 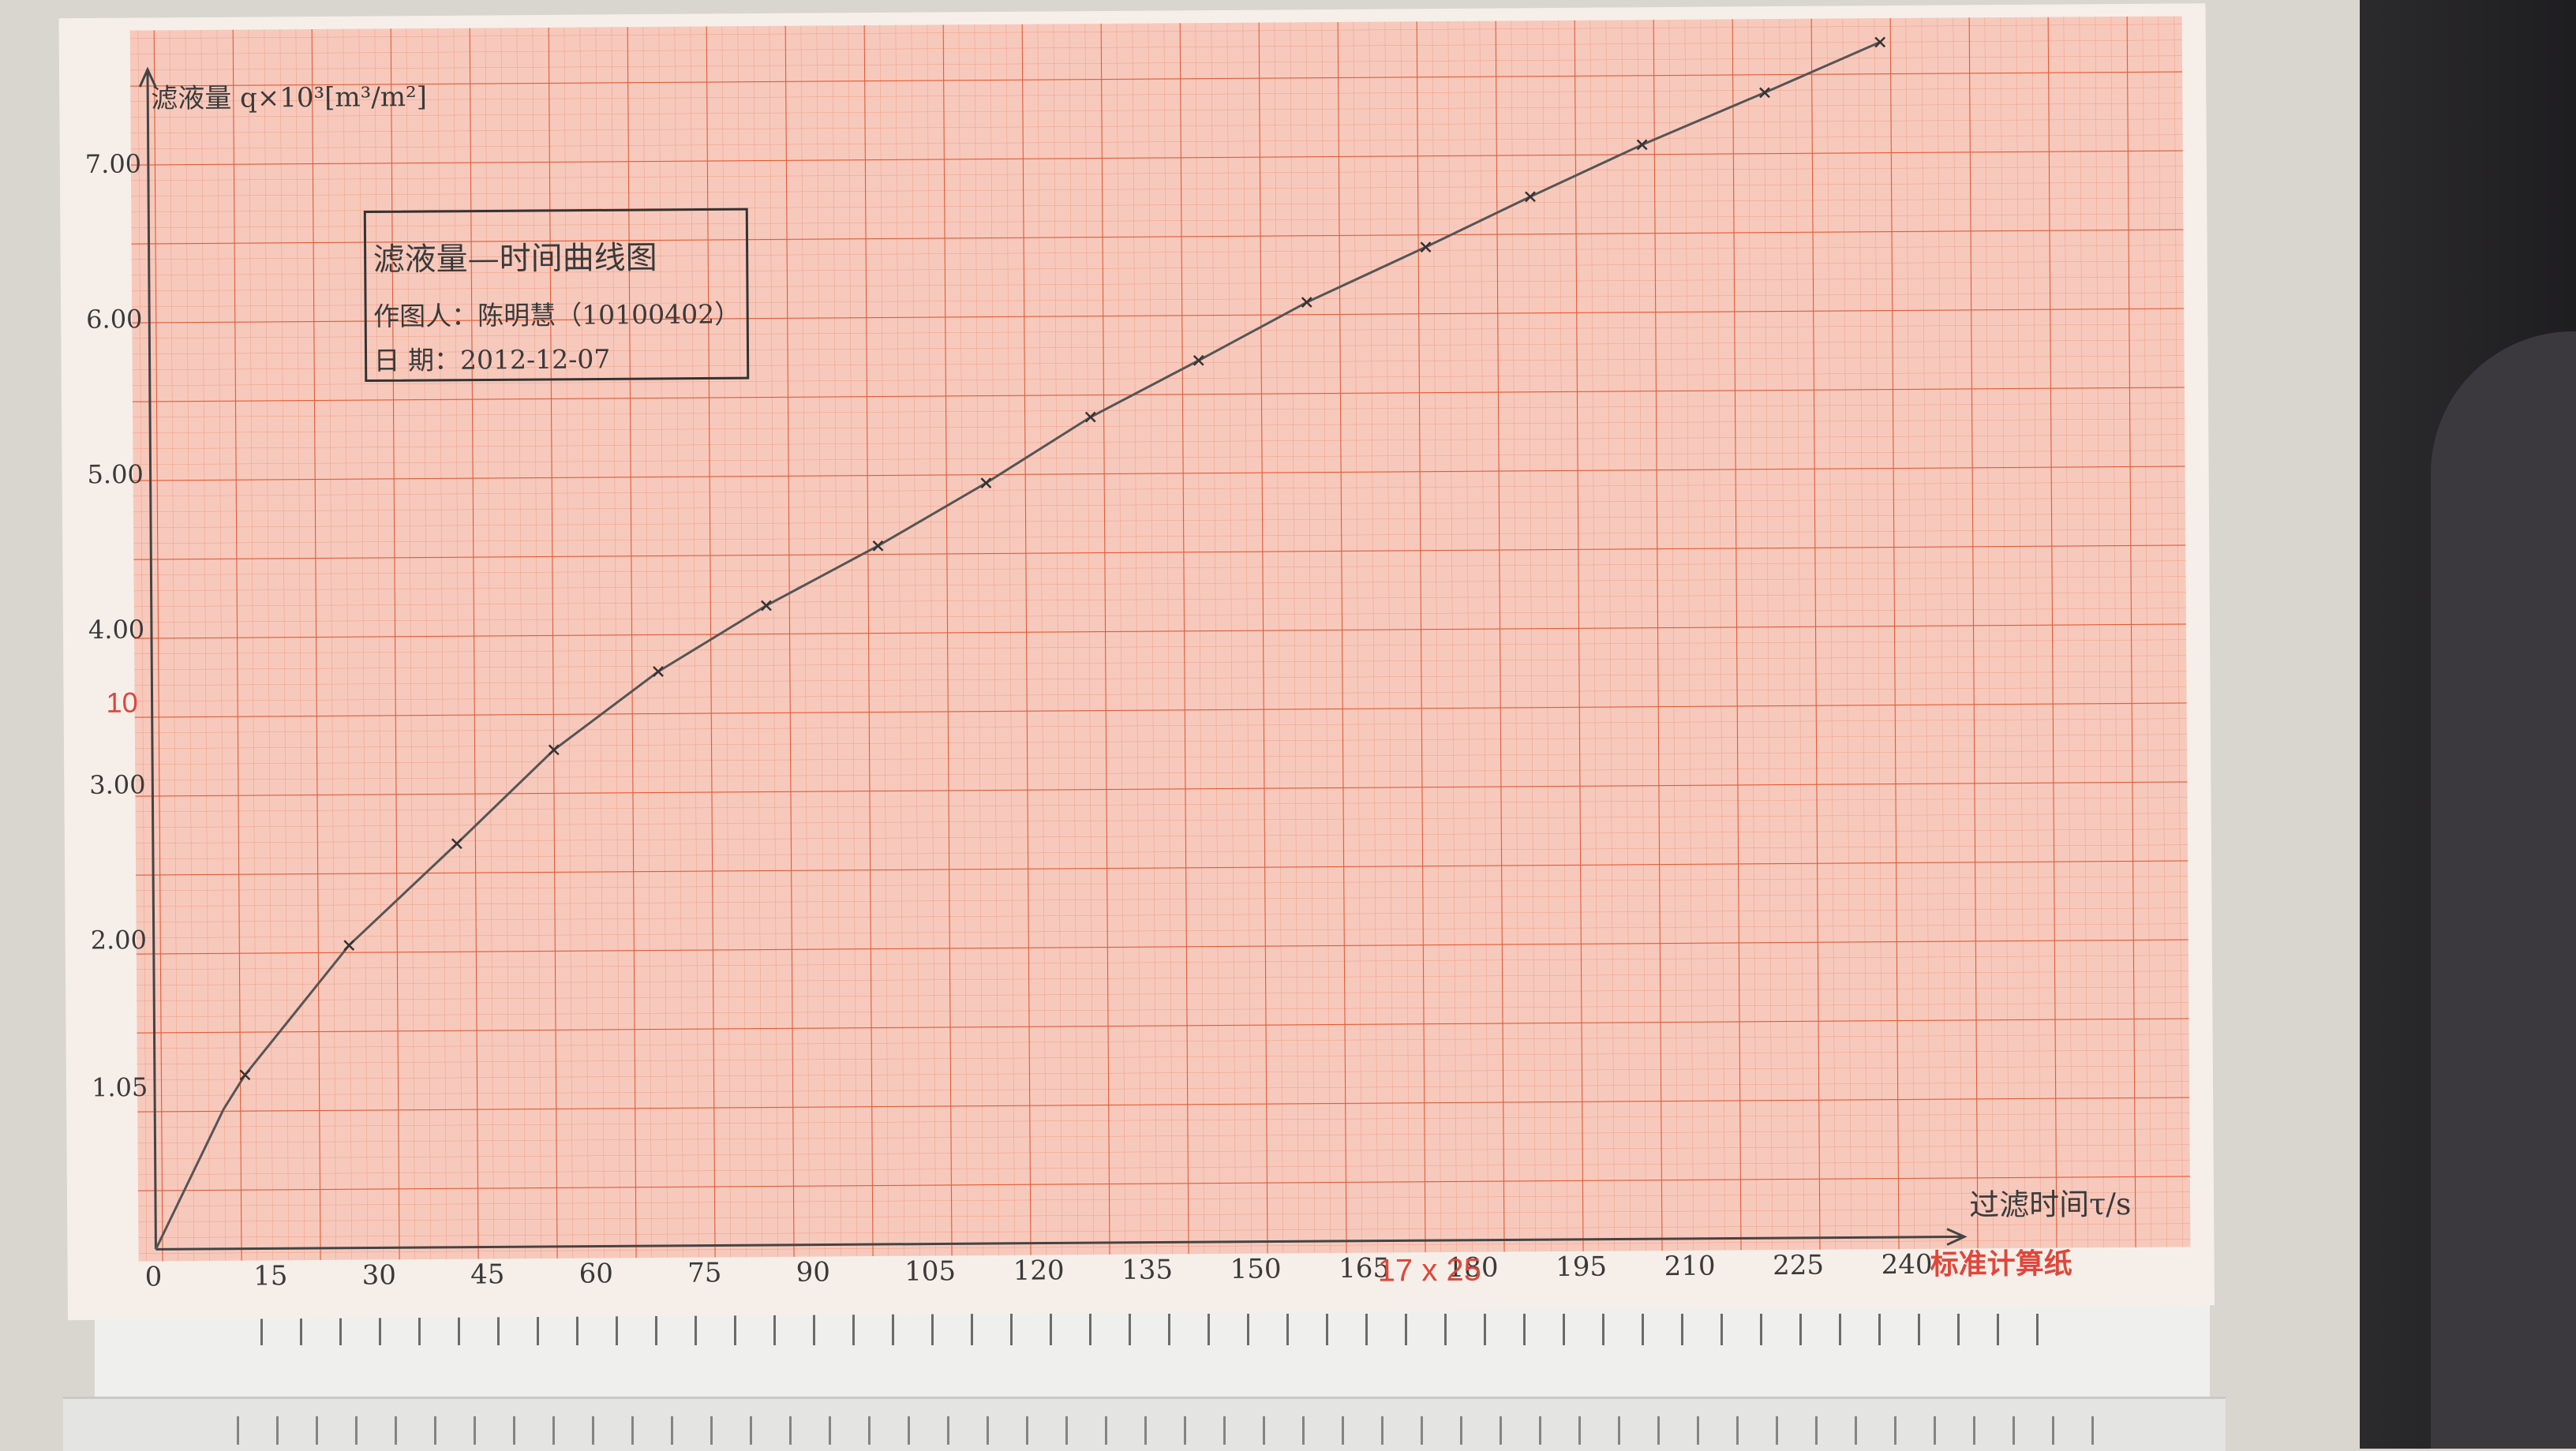 What do you see at coordinates (289, 97) in the screenshot?
I see `y-axis-label: 滤液量 q×10³[m³/m²]` at bounding box center [289, 97].